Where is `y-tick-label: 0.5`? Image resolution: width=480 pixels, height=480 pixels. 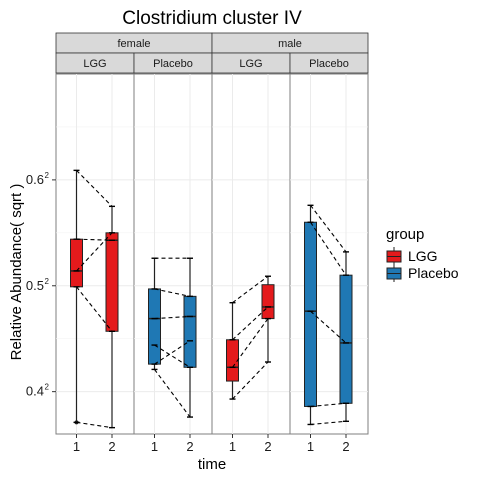
y-tick-label: 0.5 is located at coordinates (35, 285).